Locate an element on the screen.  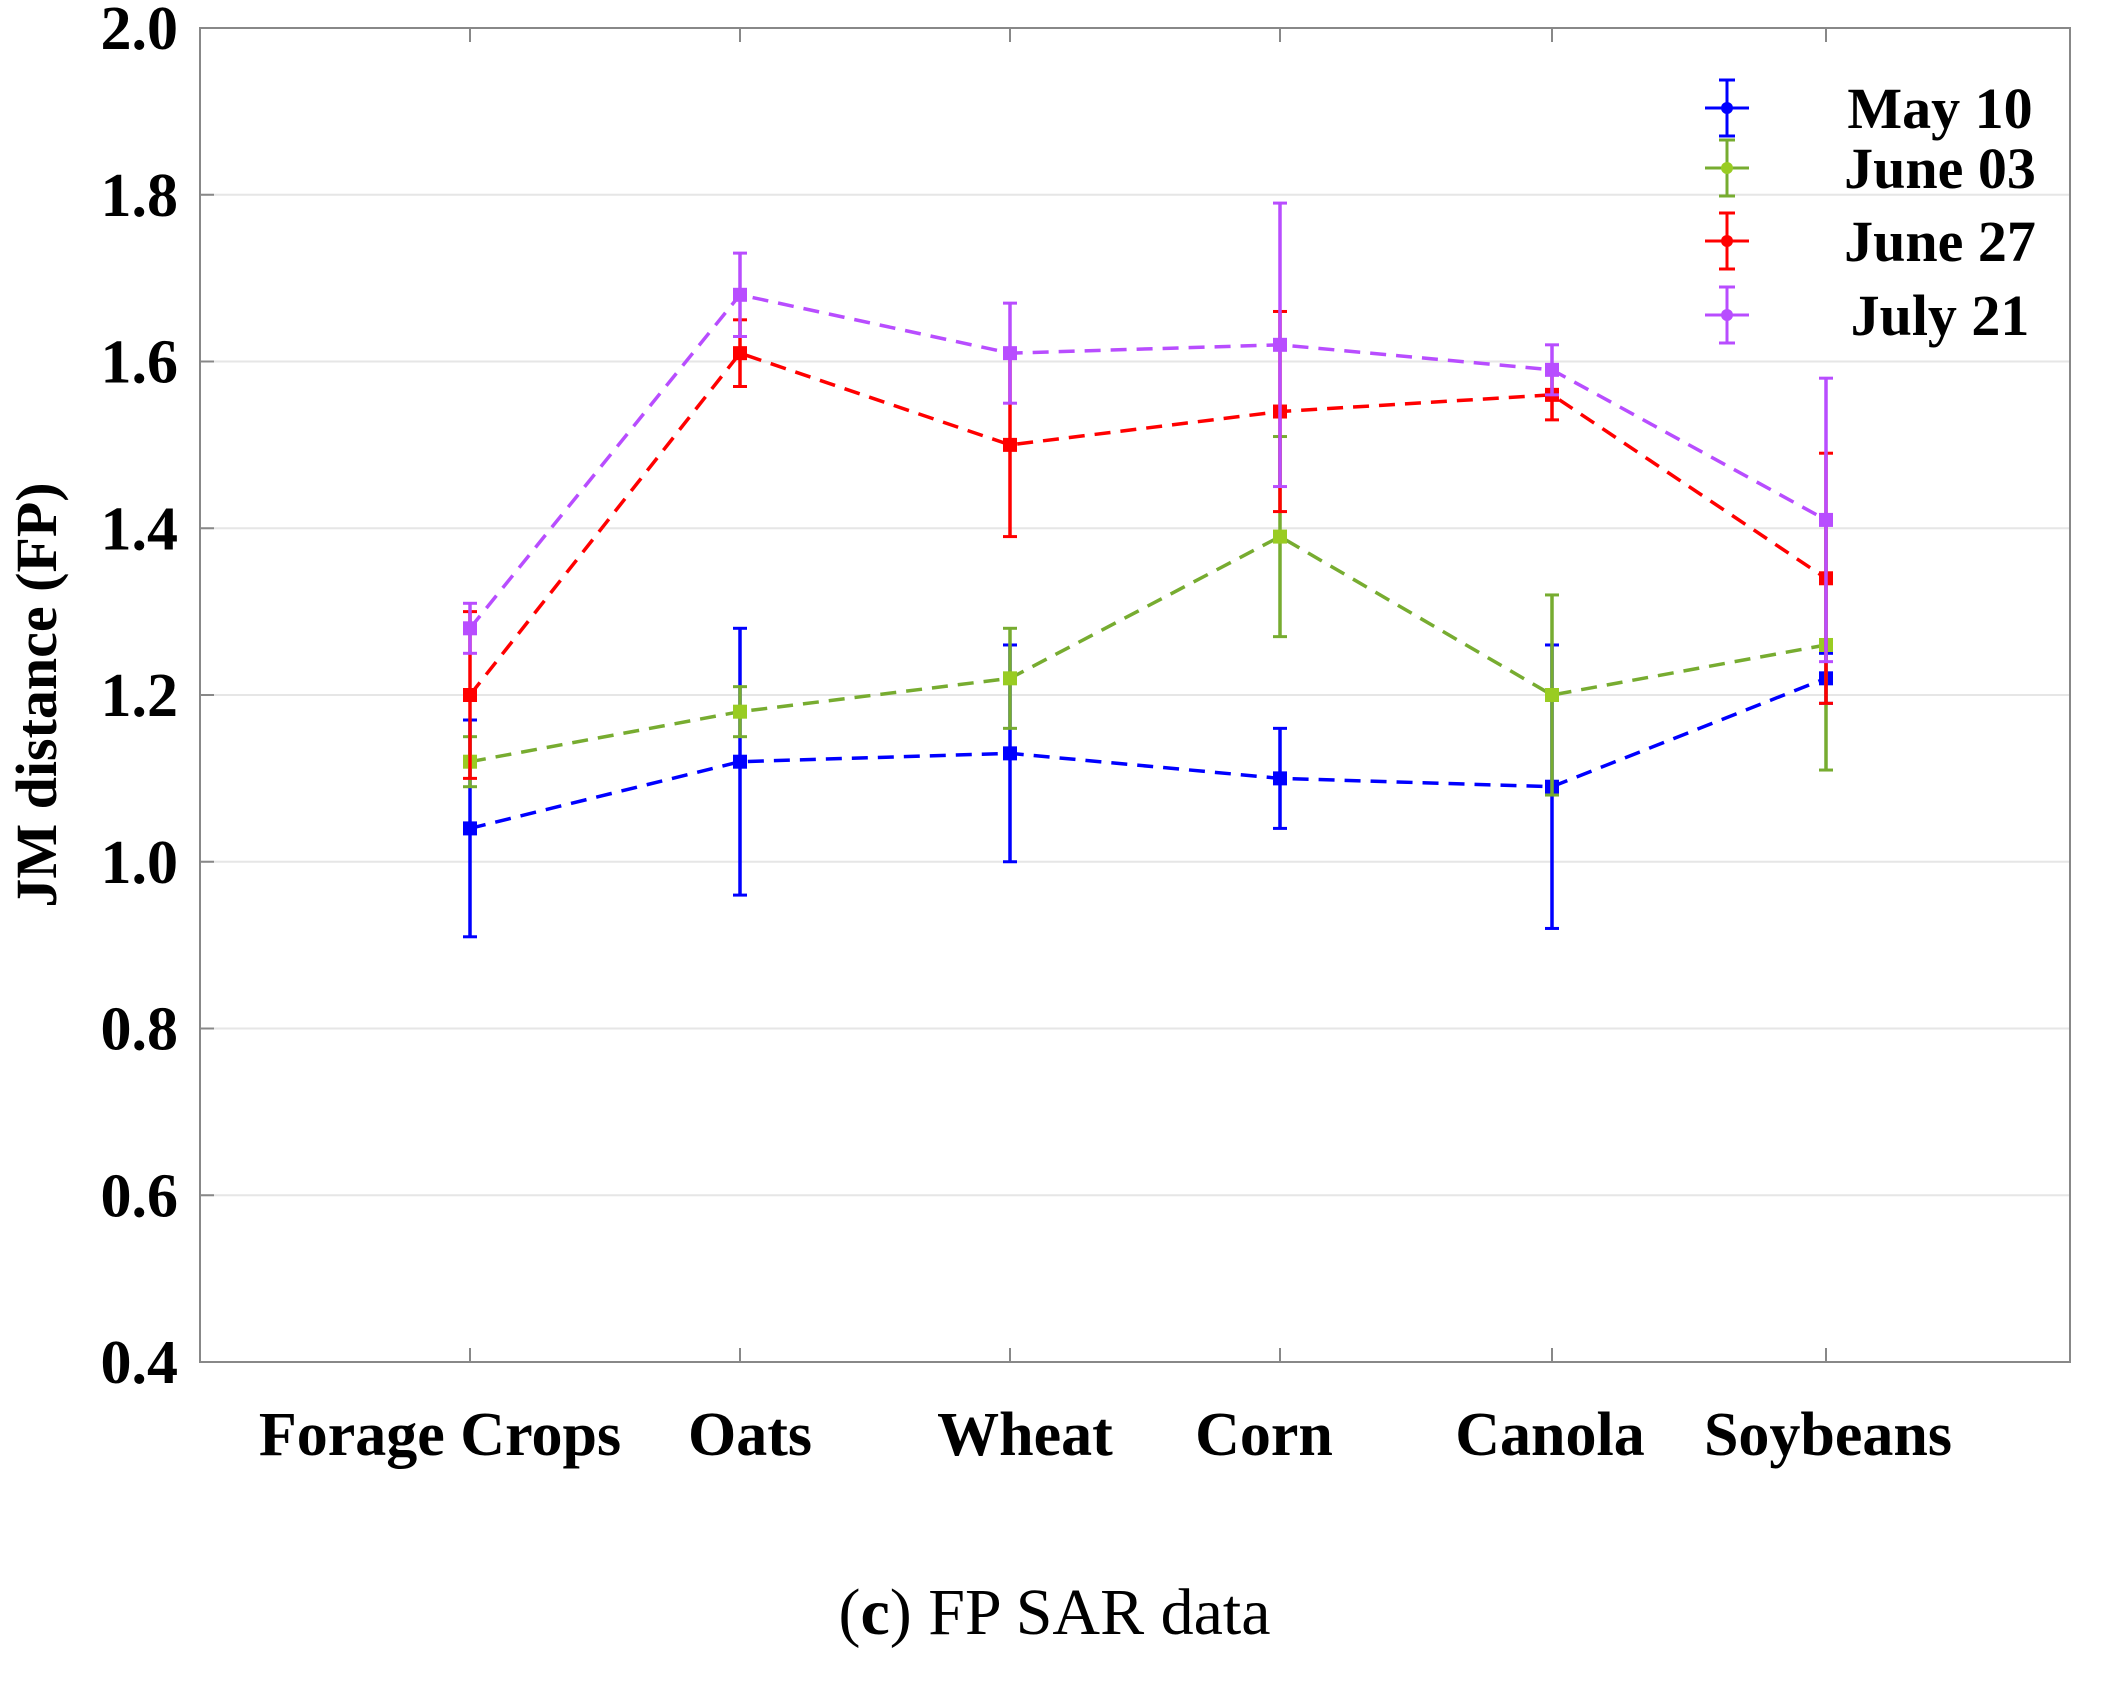
caption-text: FP SAR data is located at coordinates (1099, 1612).